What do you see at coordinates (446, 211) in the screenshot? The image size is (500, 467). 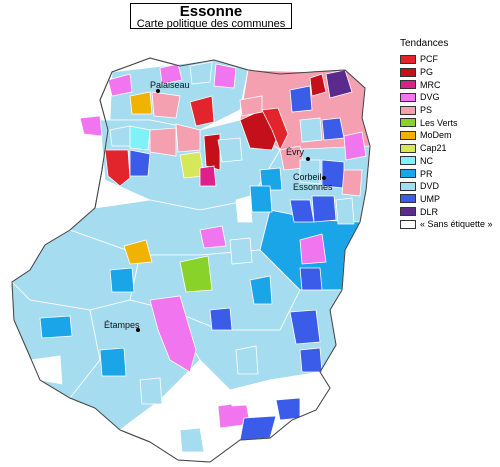 I see `legend-item: DLR` at bounding box center [446, 211].